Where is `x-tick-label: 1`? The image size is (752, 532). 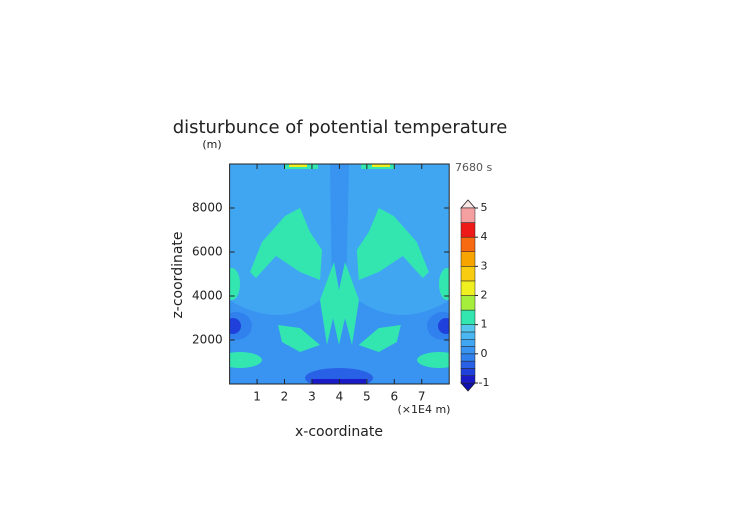
x-tick-label: 1 is located at coordinates (257, 397).